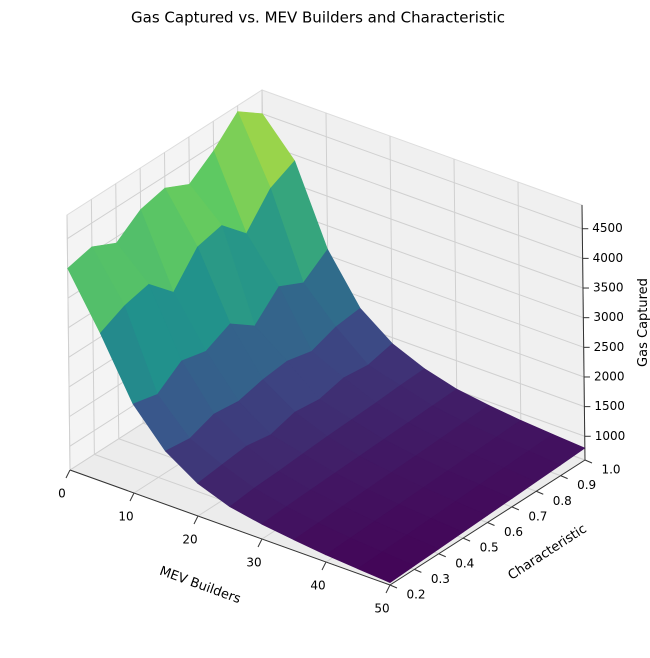 This screenshot has width=650, height=658. What do you see at coordinates (537, 516) in the screenshot?
I see `y-tick-label: 0.7` at bounding box center [537, 516].